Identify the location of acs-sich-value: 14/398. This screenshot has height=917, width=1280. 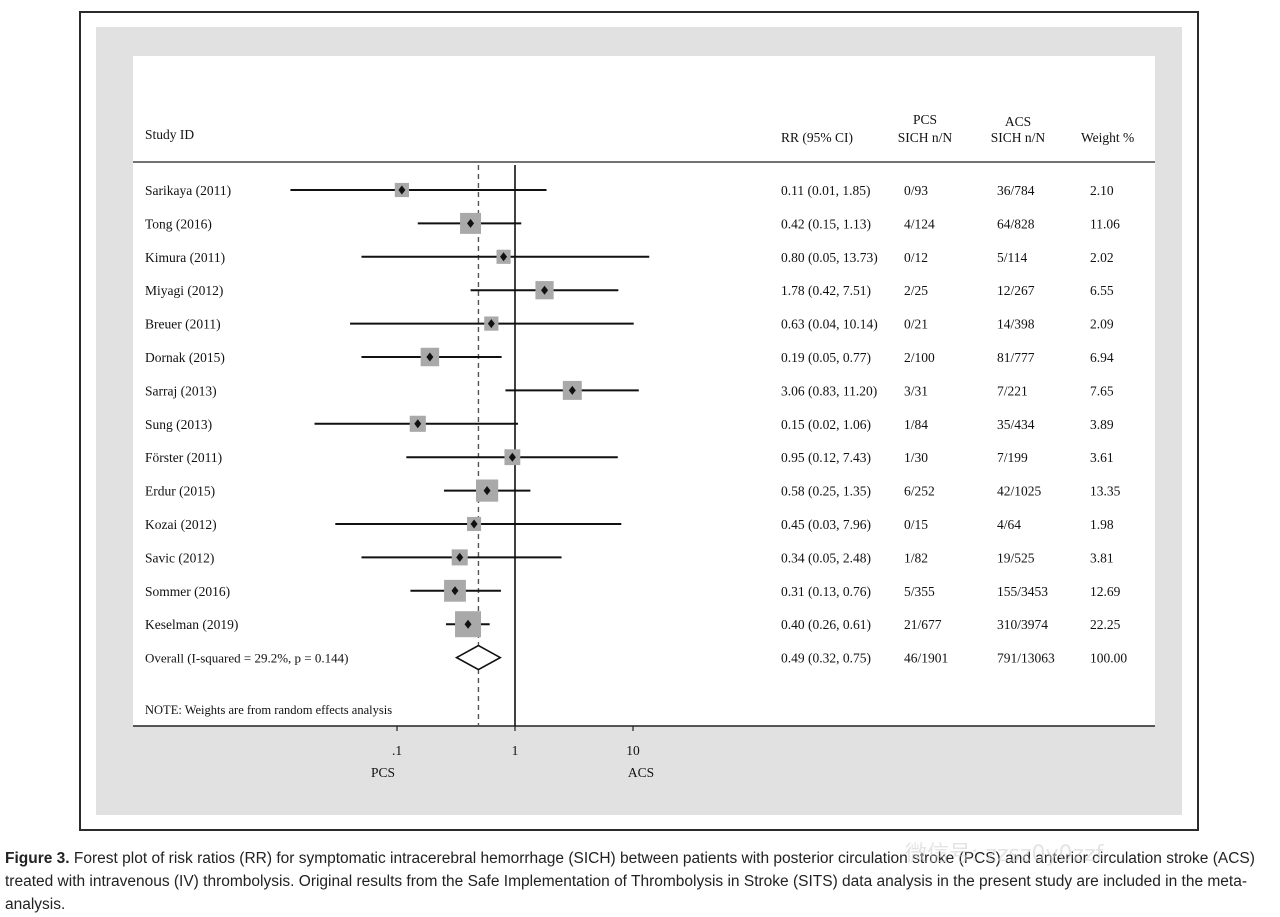
(1016, 324).